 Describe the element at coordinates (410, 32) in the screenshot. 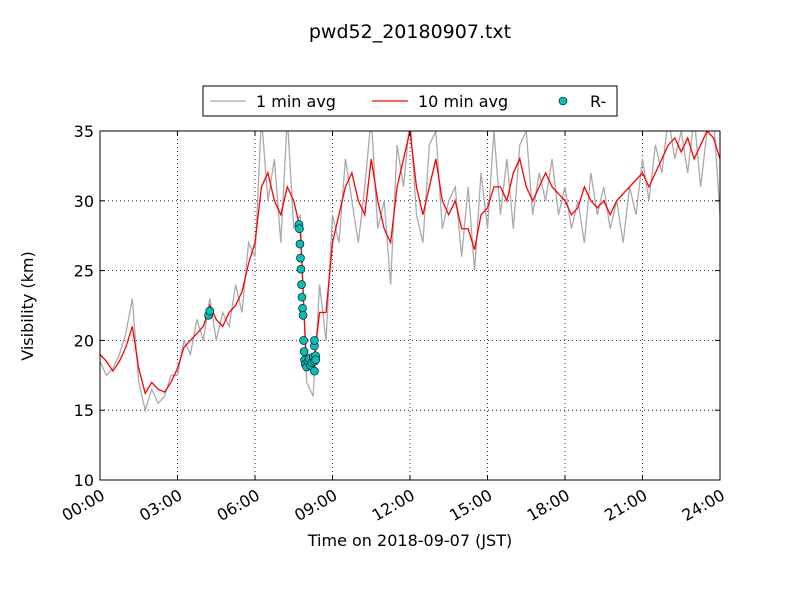

I see `chart-title: pwd52_20180907.txt` at that location.